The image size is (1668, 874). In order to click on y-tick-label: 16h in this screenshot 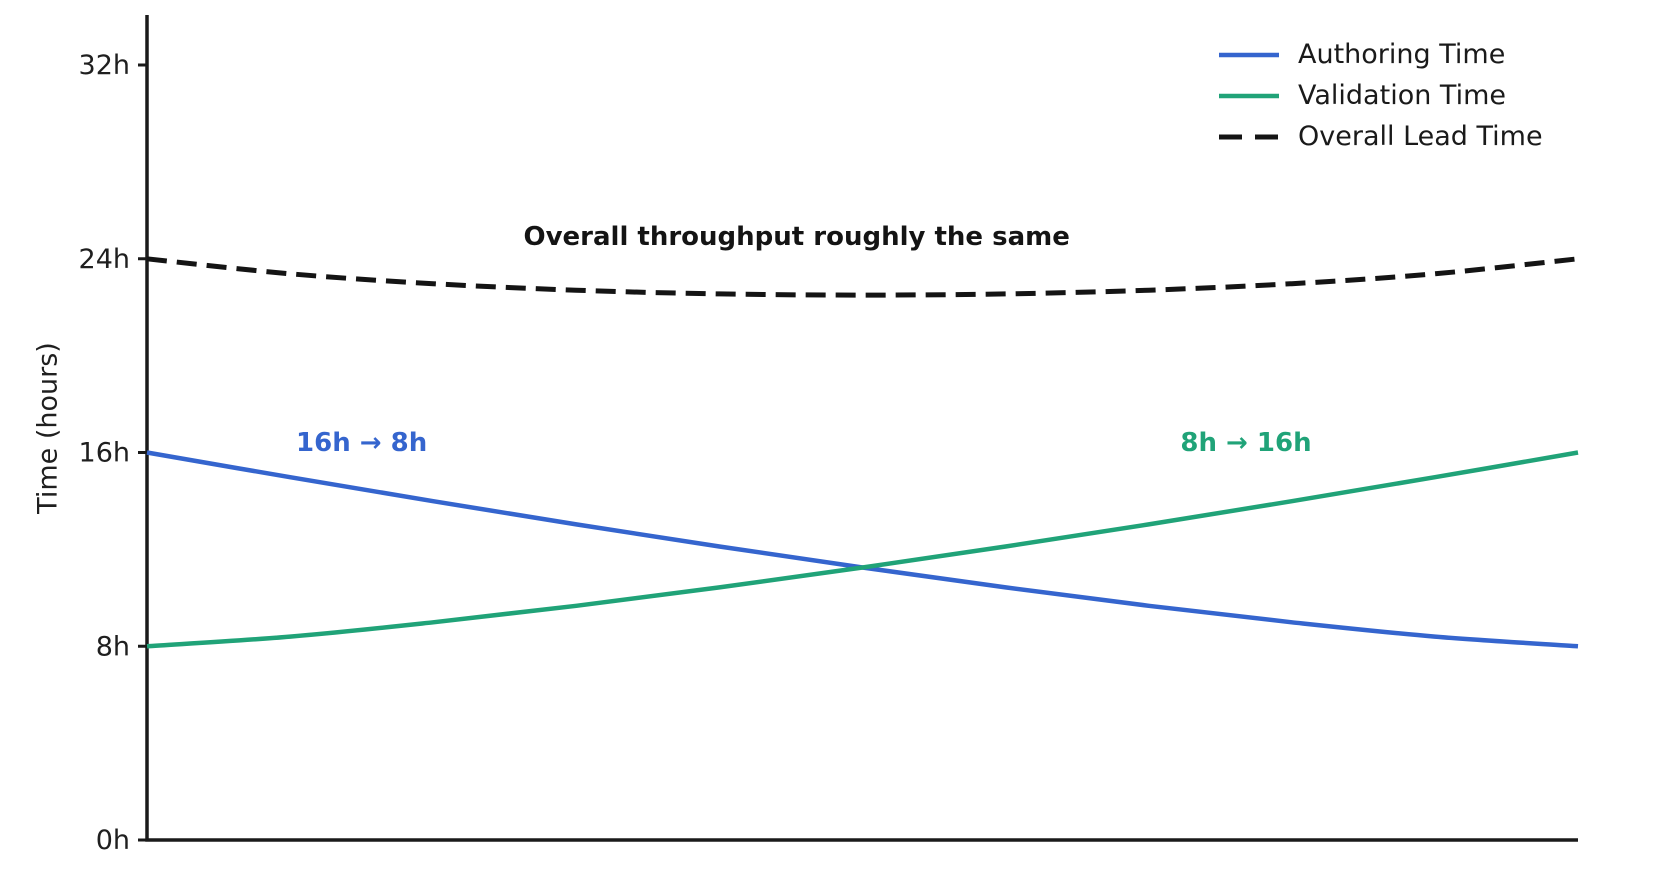, I will do `click(104, 453)`.